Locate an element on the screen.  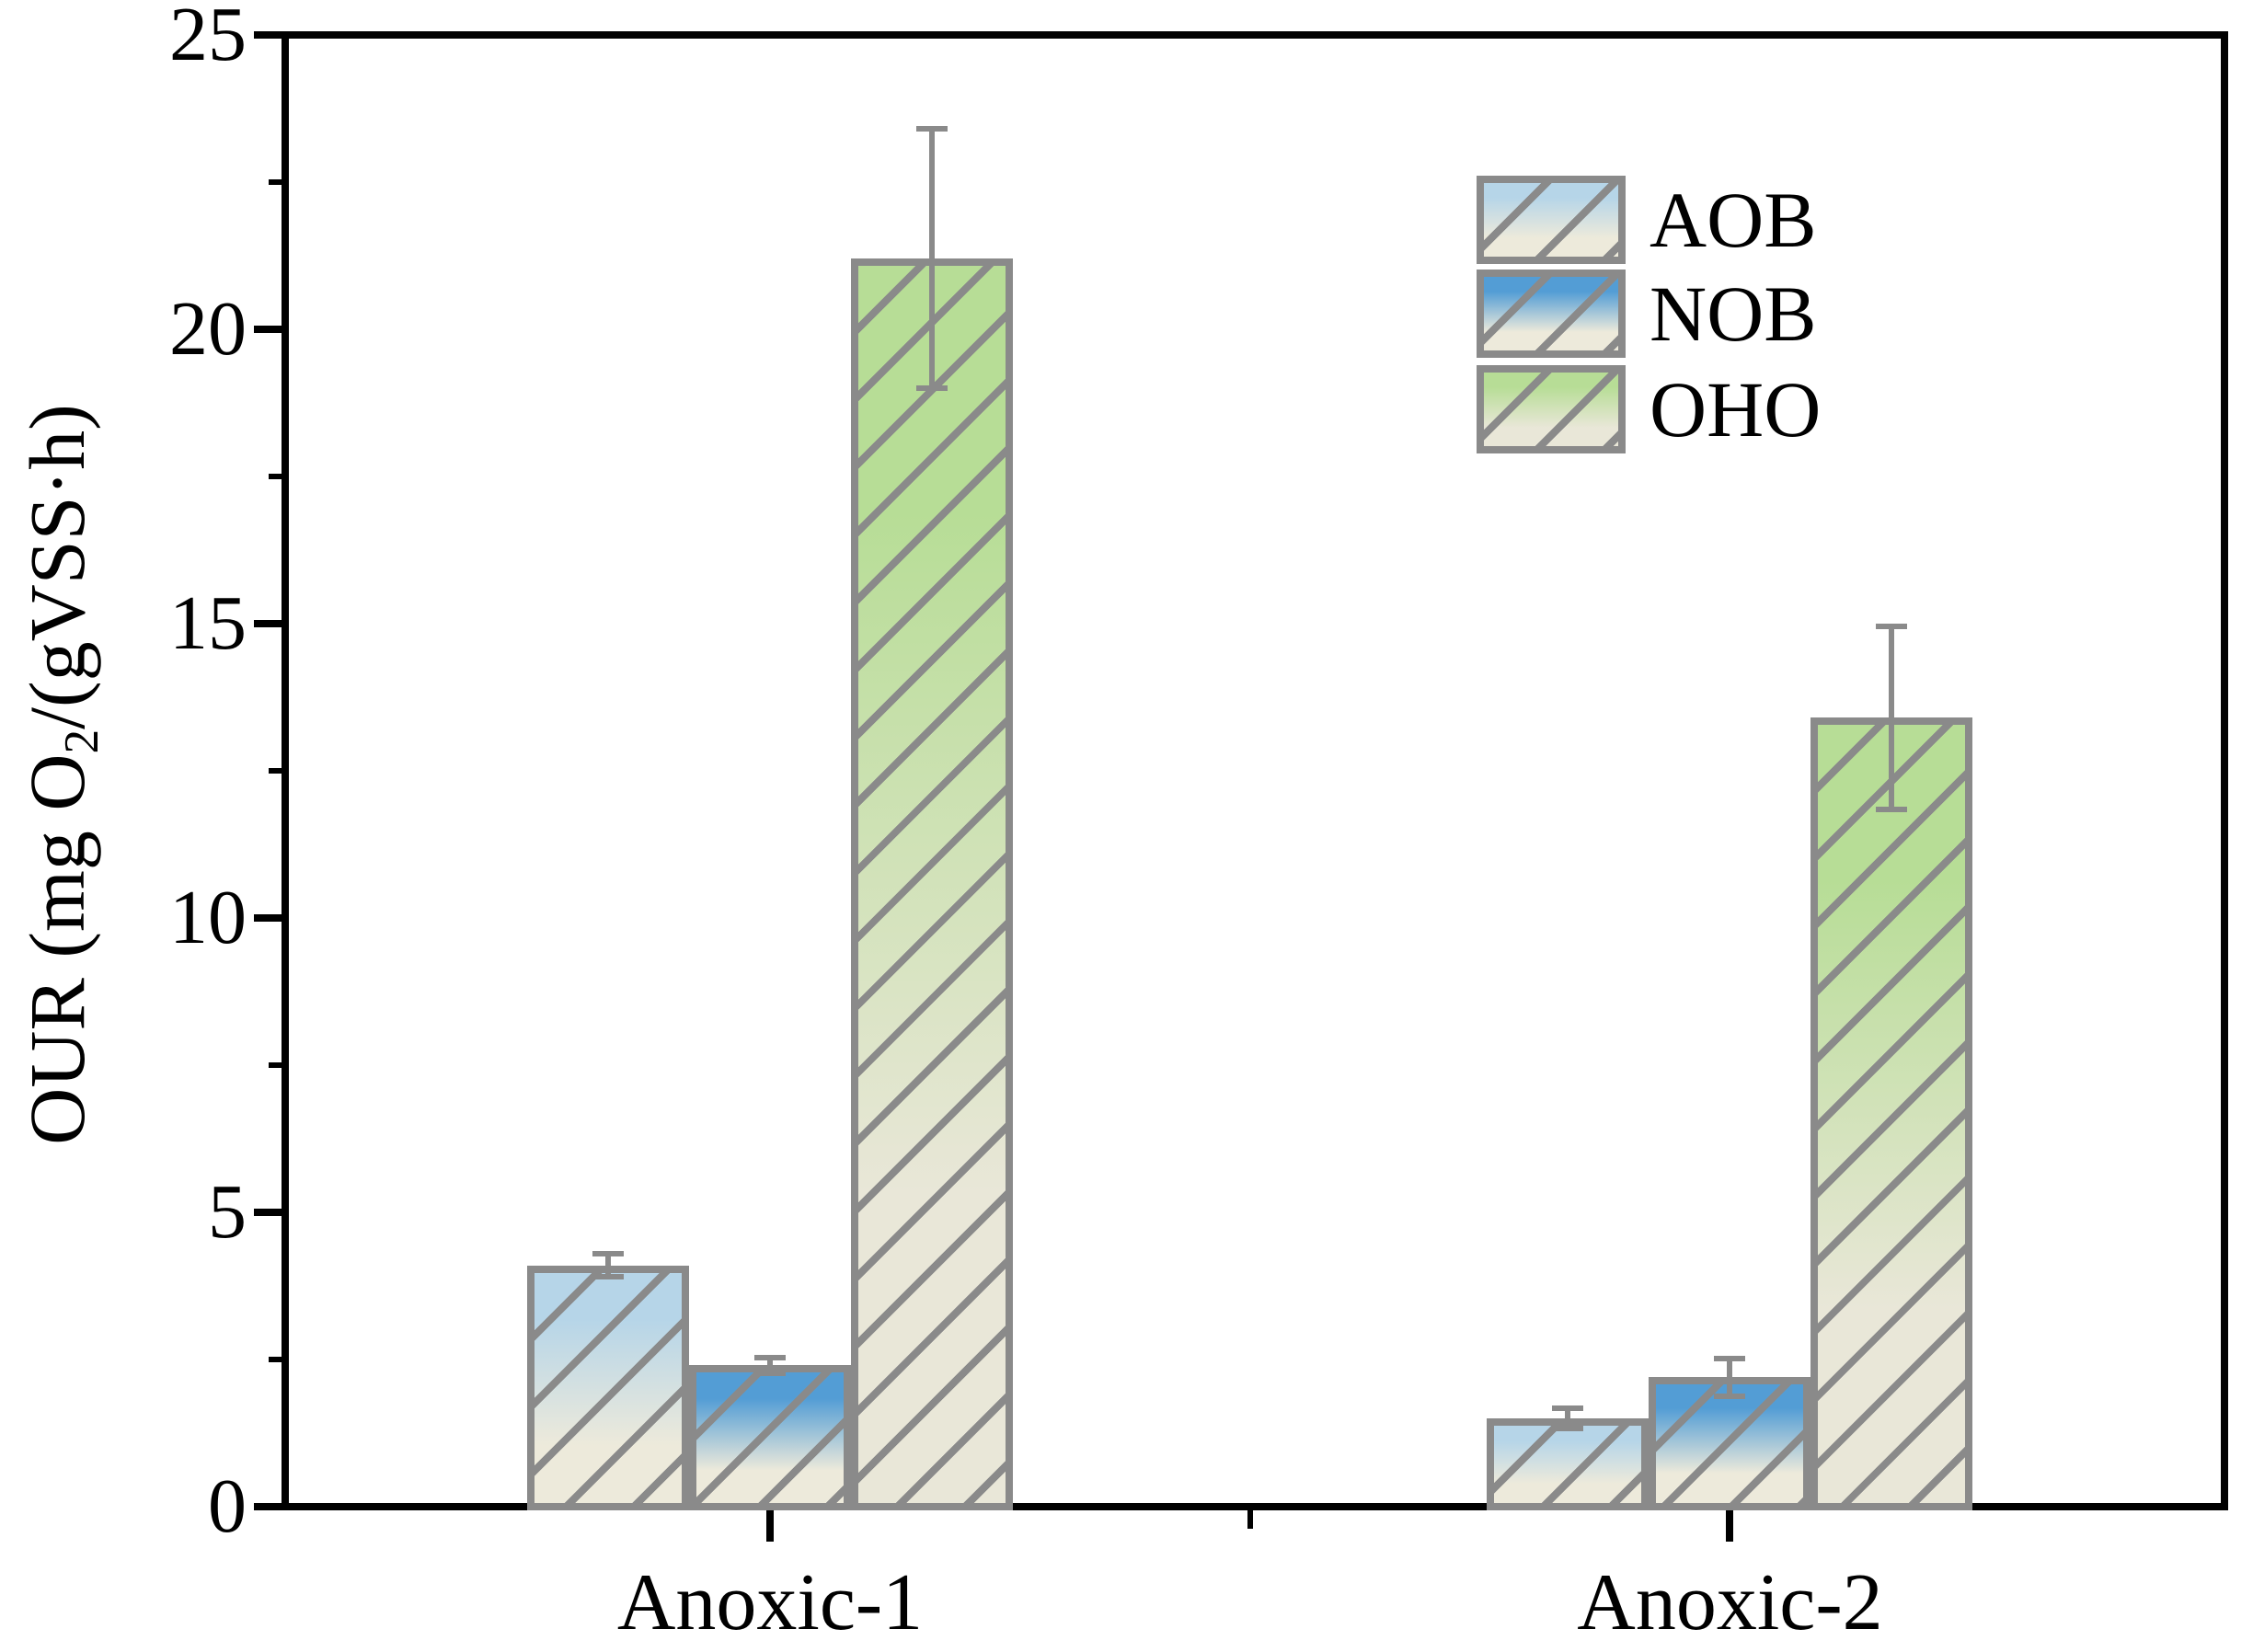
y-axis-title-subscript: 2 is located at coordinates (80, 741).